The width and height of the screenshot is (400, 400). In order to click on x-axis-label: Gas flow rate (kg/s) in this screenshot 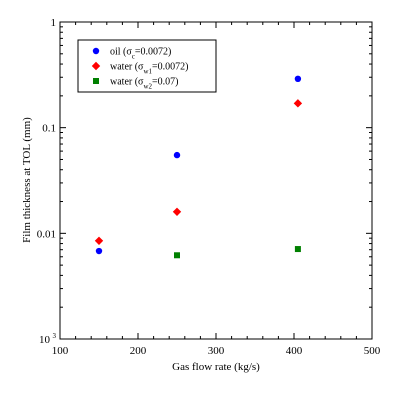, I will do `click(216, 367)`.